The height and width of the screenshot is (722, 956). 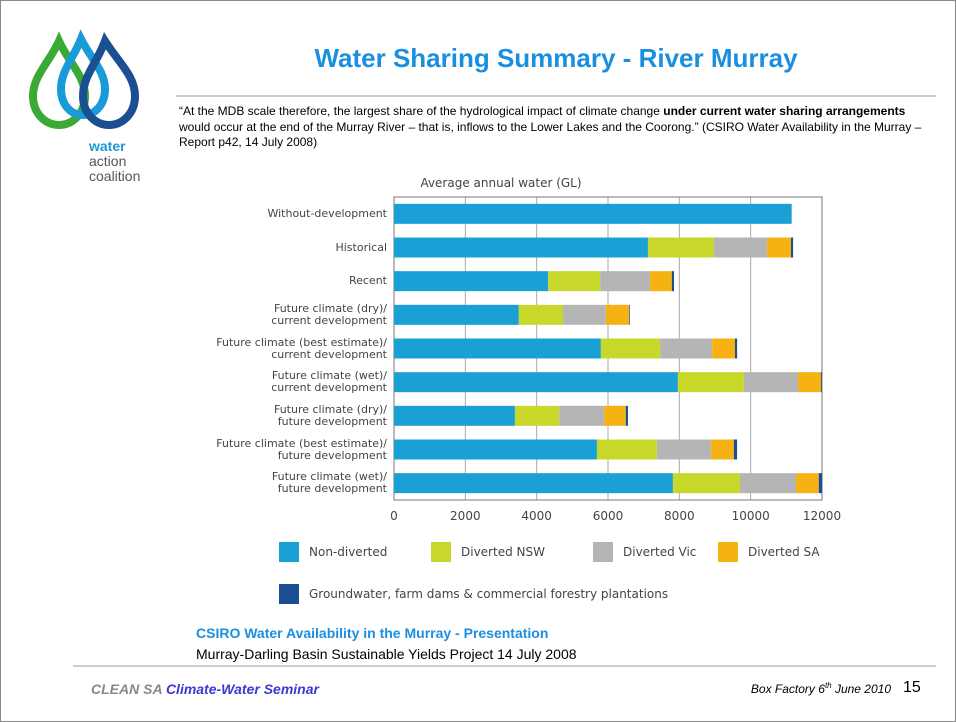 What do you see at coordinates (107, 146) in the screenshot?
I see `logo-word: water` at bounding box center [107, 146].